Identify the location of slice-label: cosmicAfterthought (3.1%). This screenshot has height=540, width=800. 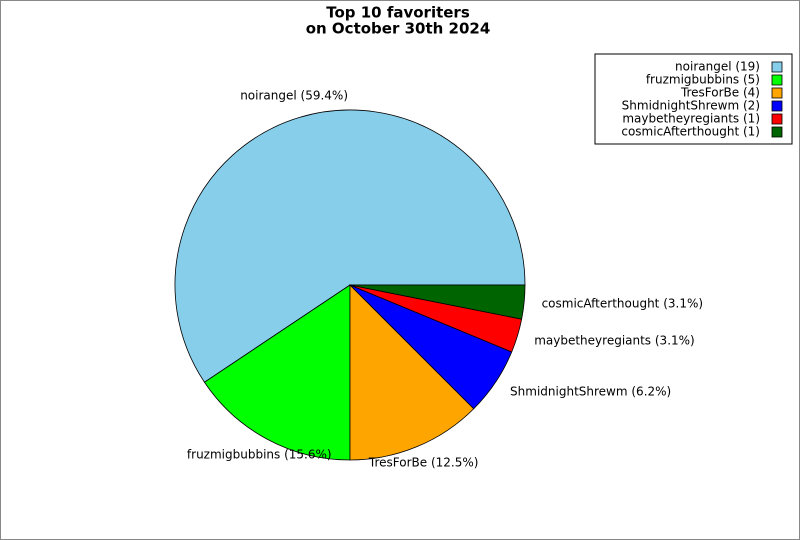
(622, 303).